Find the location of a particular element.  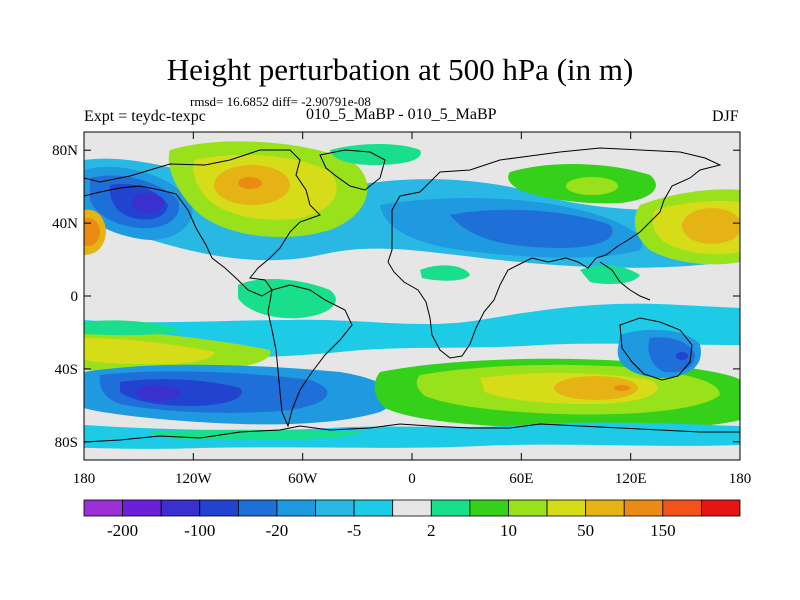

coastline-south-america is located at coordinates (310, 356).